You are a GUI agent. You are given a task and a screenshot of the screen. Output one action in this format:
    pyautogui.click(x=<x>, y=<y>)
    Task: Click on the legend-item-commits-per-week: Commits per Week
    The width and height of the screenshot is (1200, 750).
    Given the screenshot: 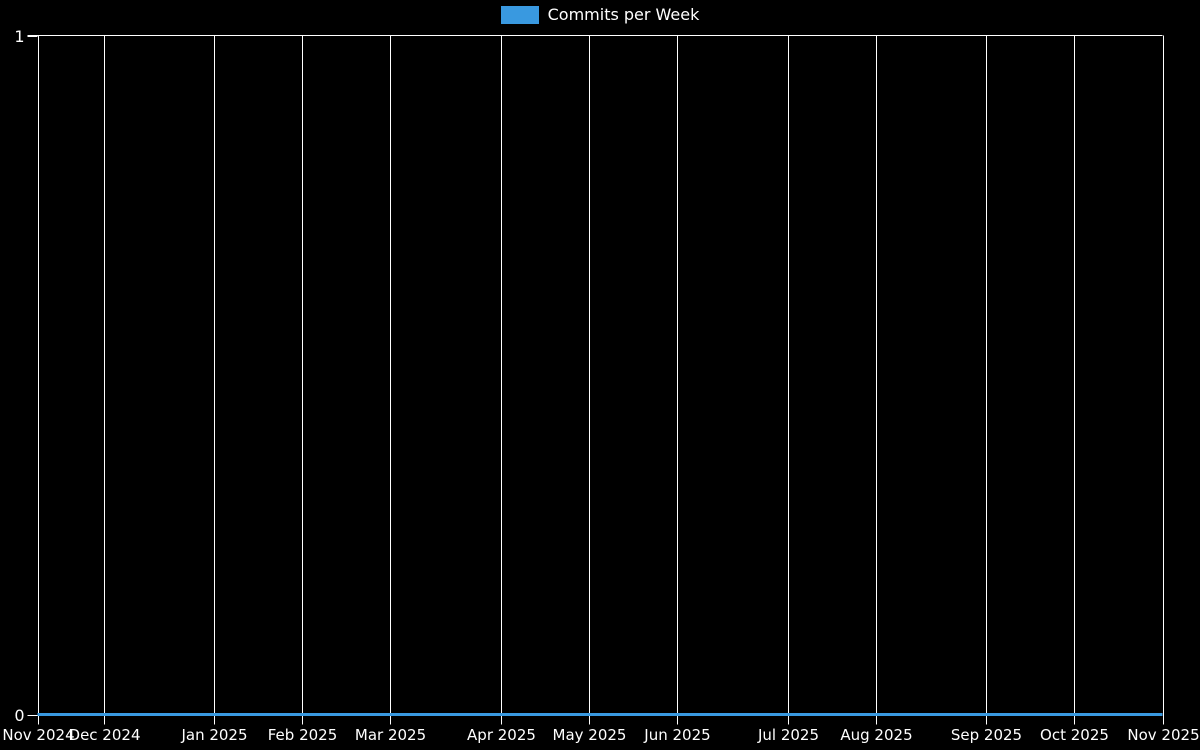 What is the action you would take?
    pyautogui.click(x=600, y=14)
    